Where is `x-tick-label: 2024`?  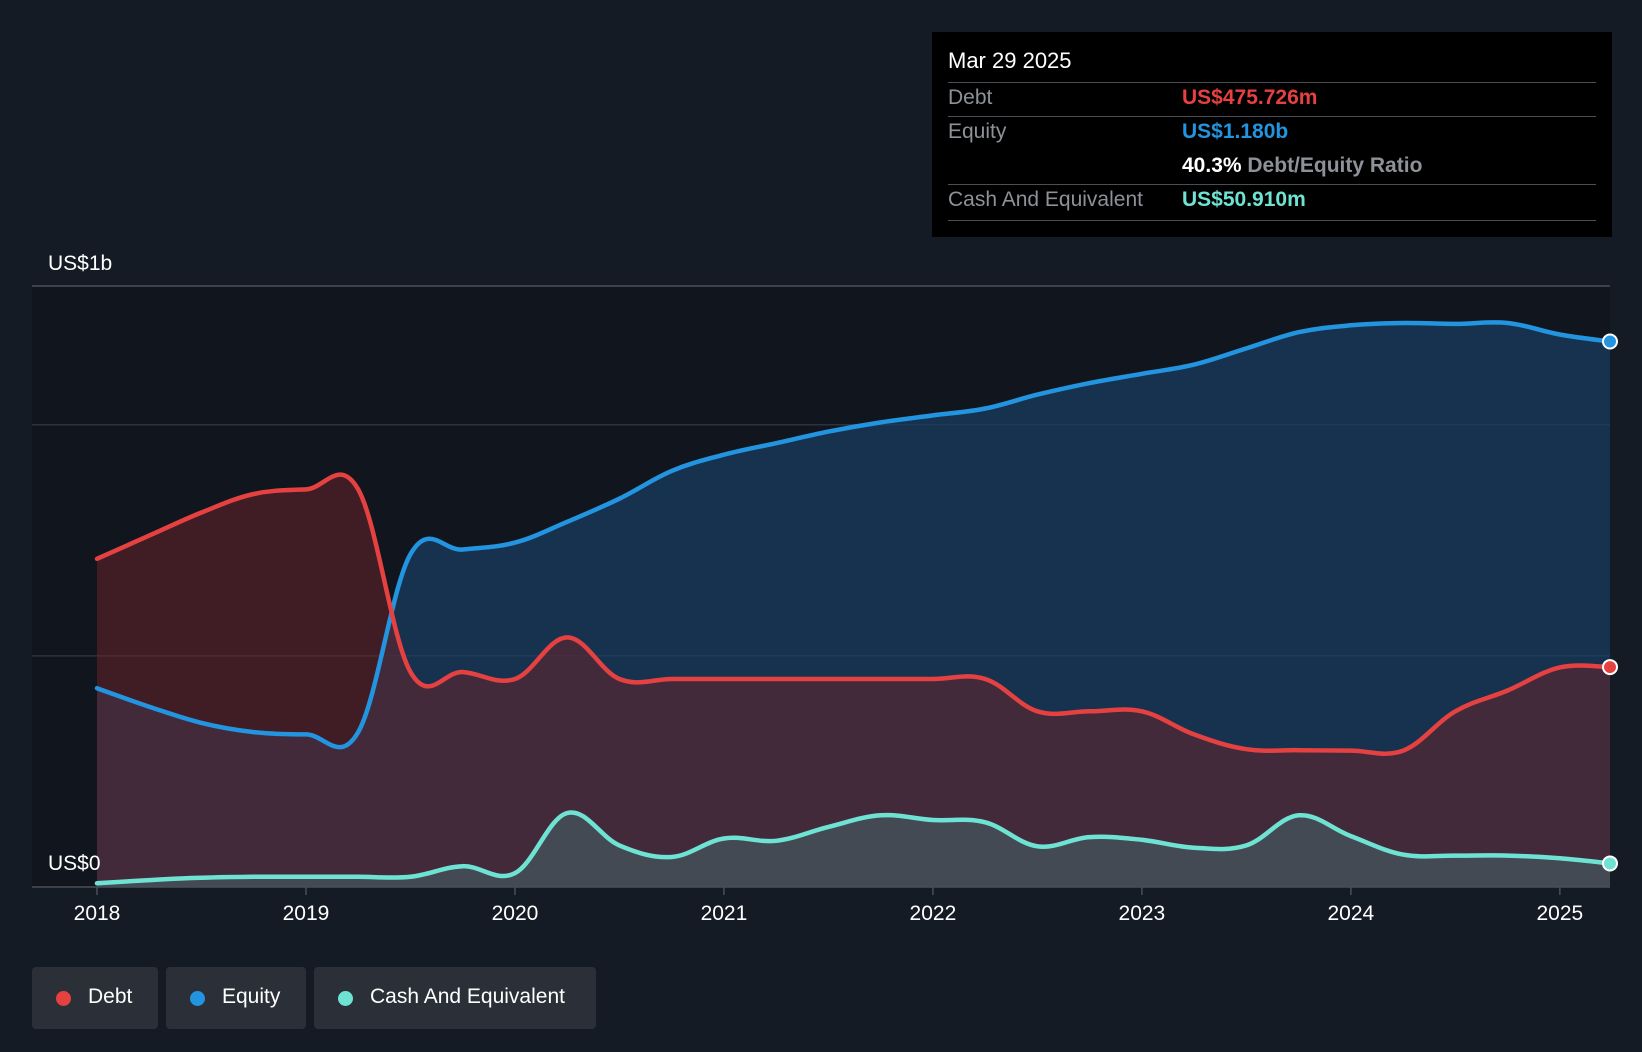
x-tick-label: 2024 is located at coordinates (1351, 913).